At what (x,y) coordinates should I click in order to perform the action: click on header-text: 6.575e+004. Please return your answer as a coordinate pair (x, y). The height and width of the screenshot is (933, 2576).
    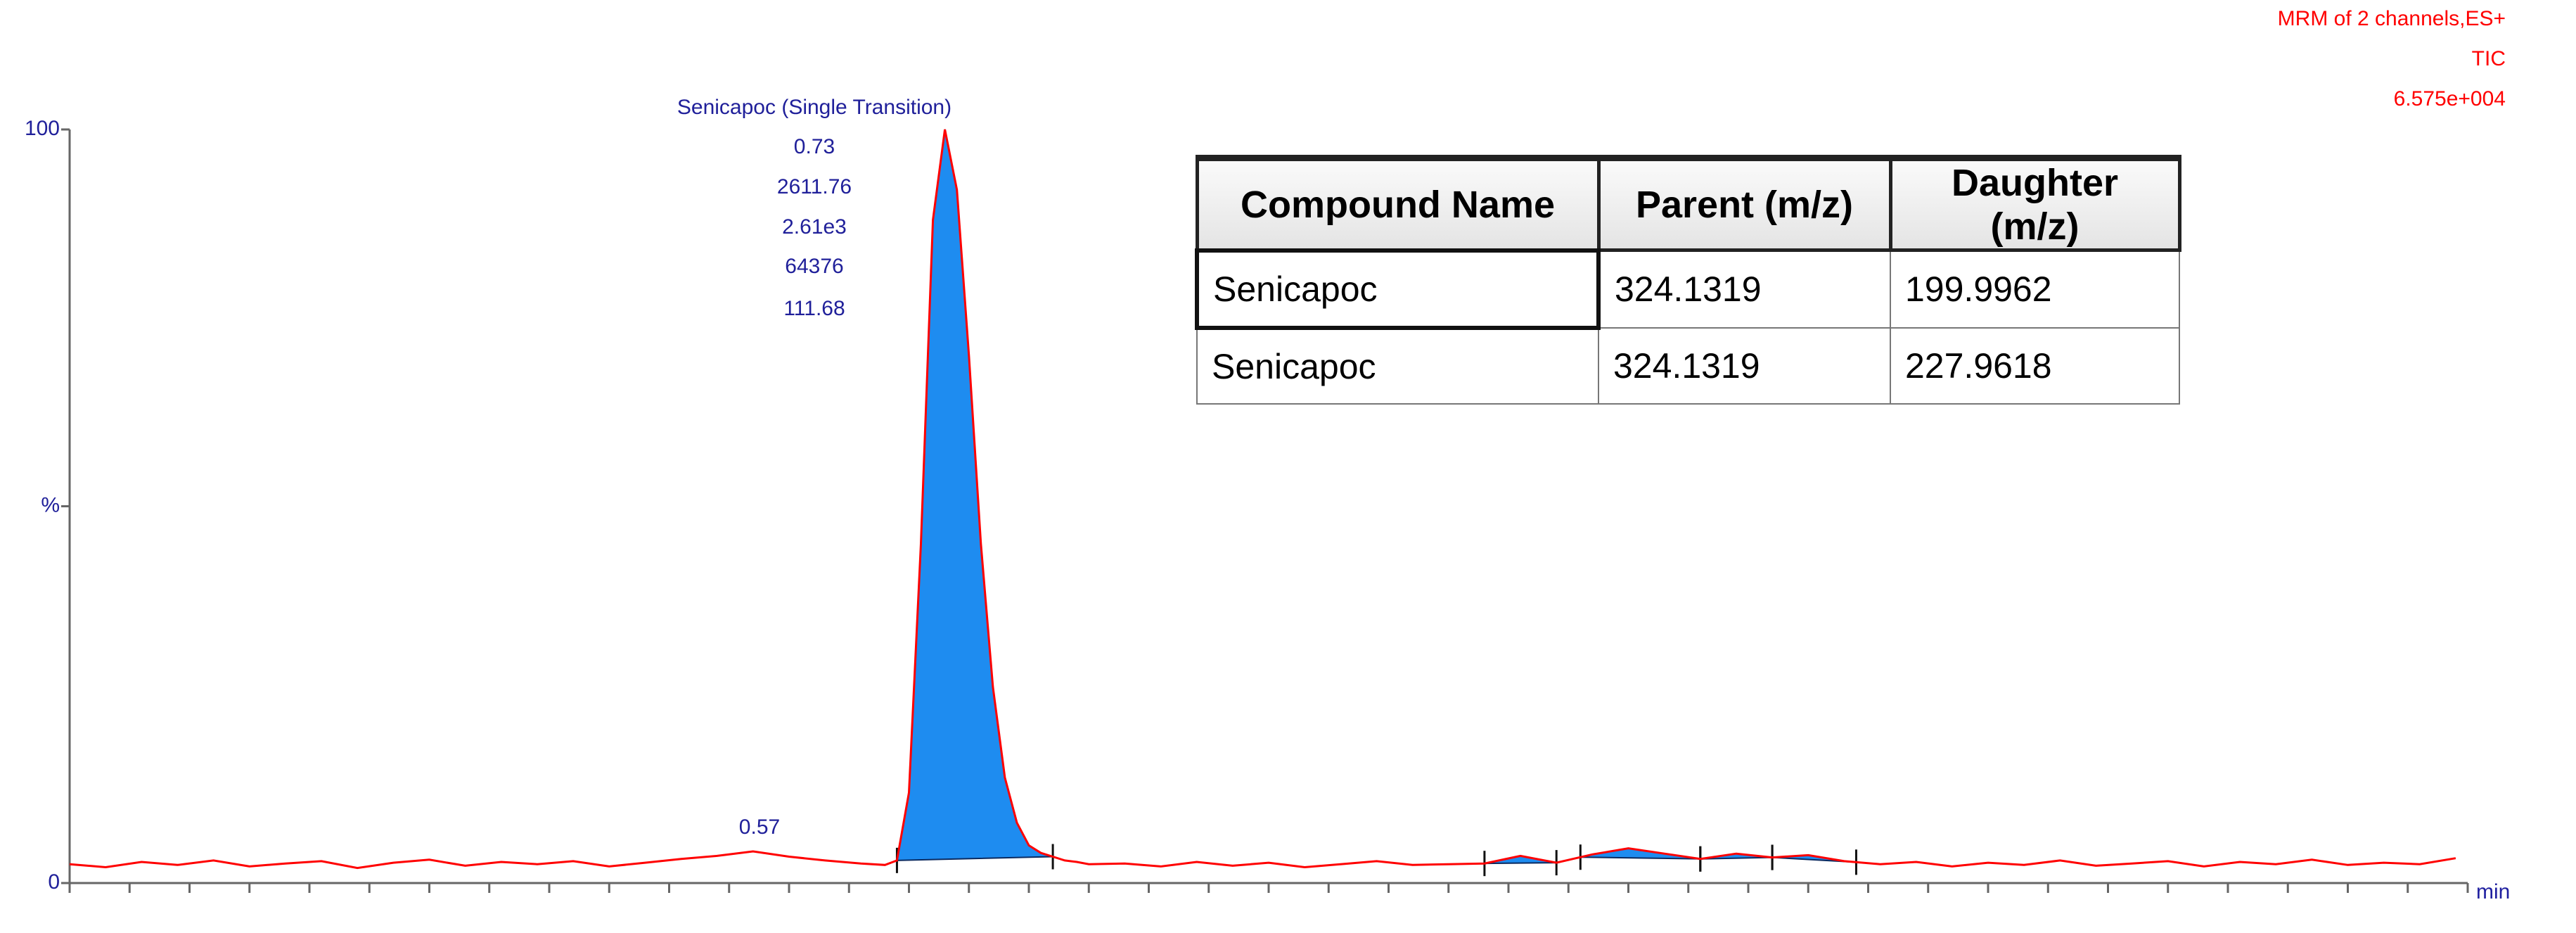
    Looking at the image, I should click on (2450, 98).